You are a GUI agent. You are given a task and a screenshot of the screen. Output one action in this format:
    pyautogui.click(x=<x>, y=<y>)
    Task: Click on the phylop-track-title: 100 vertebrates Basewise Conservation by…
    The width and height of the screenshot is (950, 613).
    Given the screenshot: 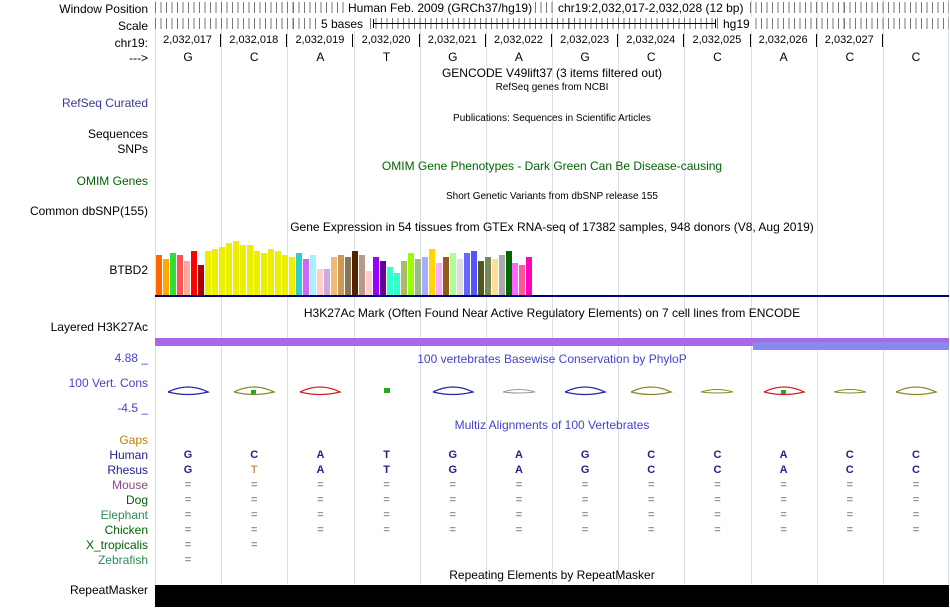 What is the action you would take?
    pyautogui.click(x=552, y=359)
    